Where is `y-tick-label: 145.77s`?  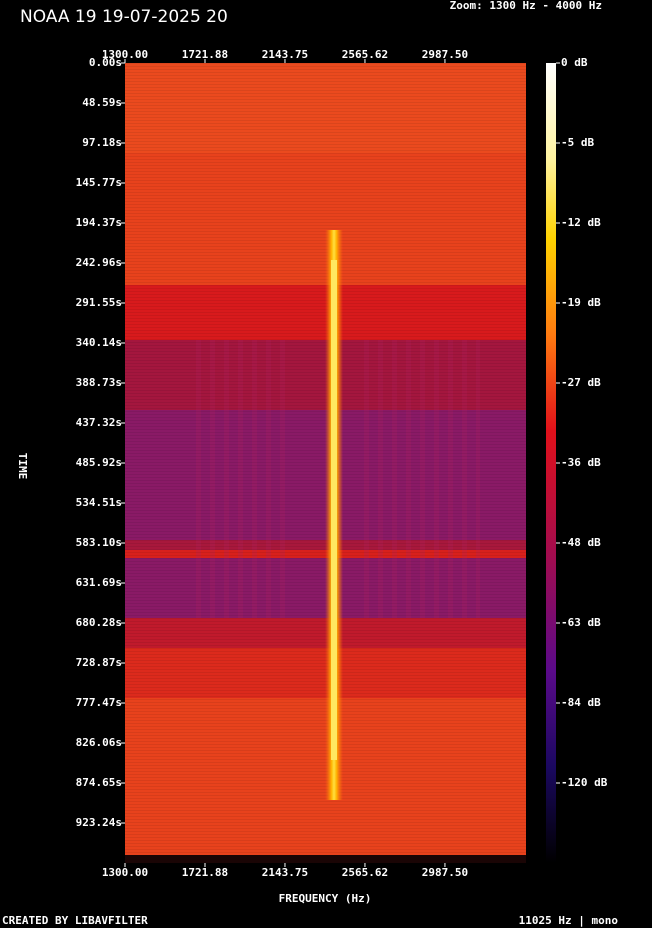
y-tick-label: 145.77s is located at coordinates (99, 182).